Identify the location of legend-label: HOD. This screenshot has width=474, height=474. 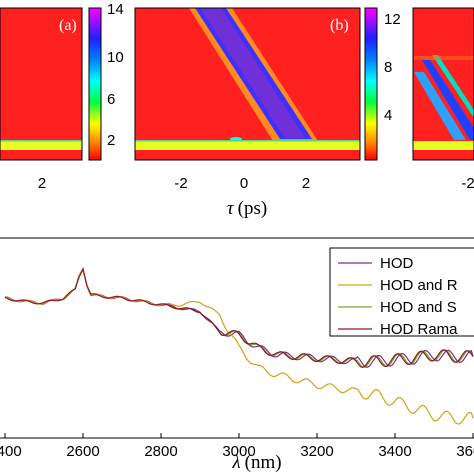
(397, 263).